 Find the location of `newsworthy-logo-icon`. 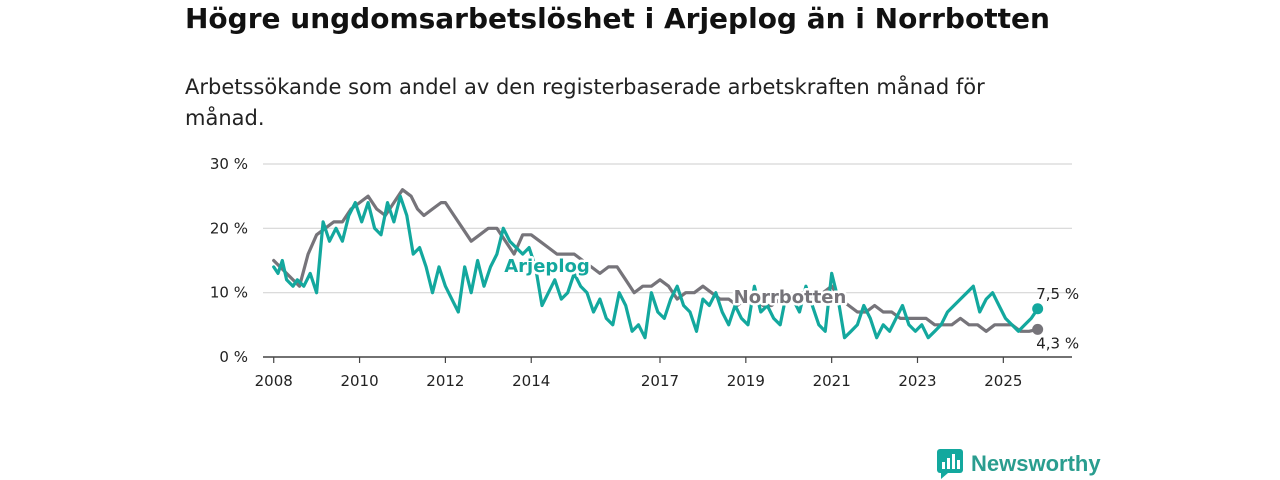

newsworthy-logo-icon is located at coordinates (950, 464).